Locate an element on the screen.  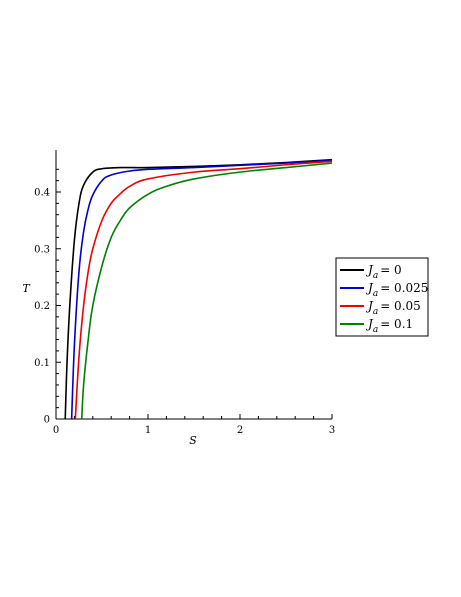
y-tick-label: 0.4 is located at coordinates (42, 193).